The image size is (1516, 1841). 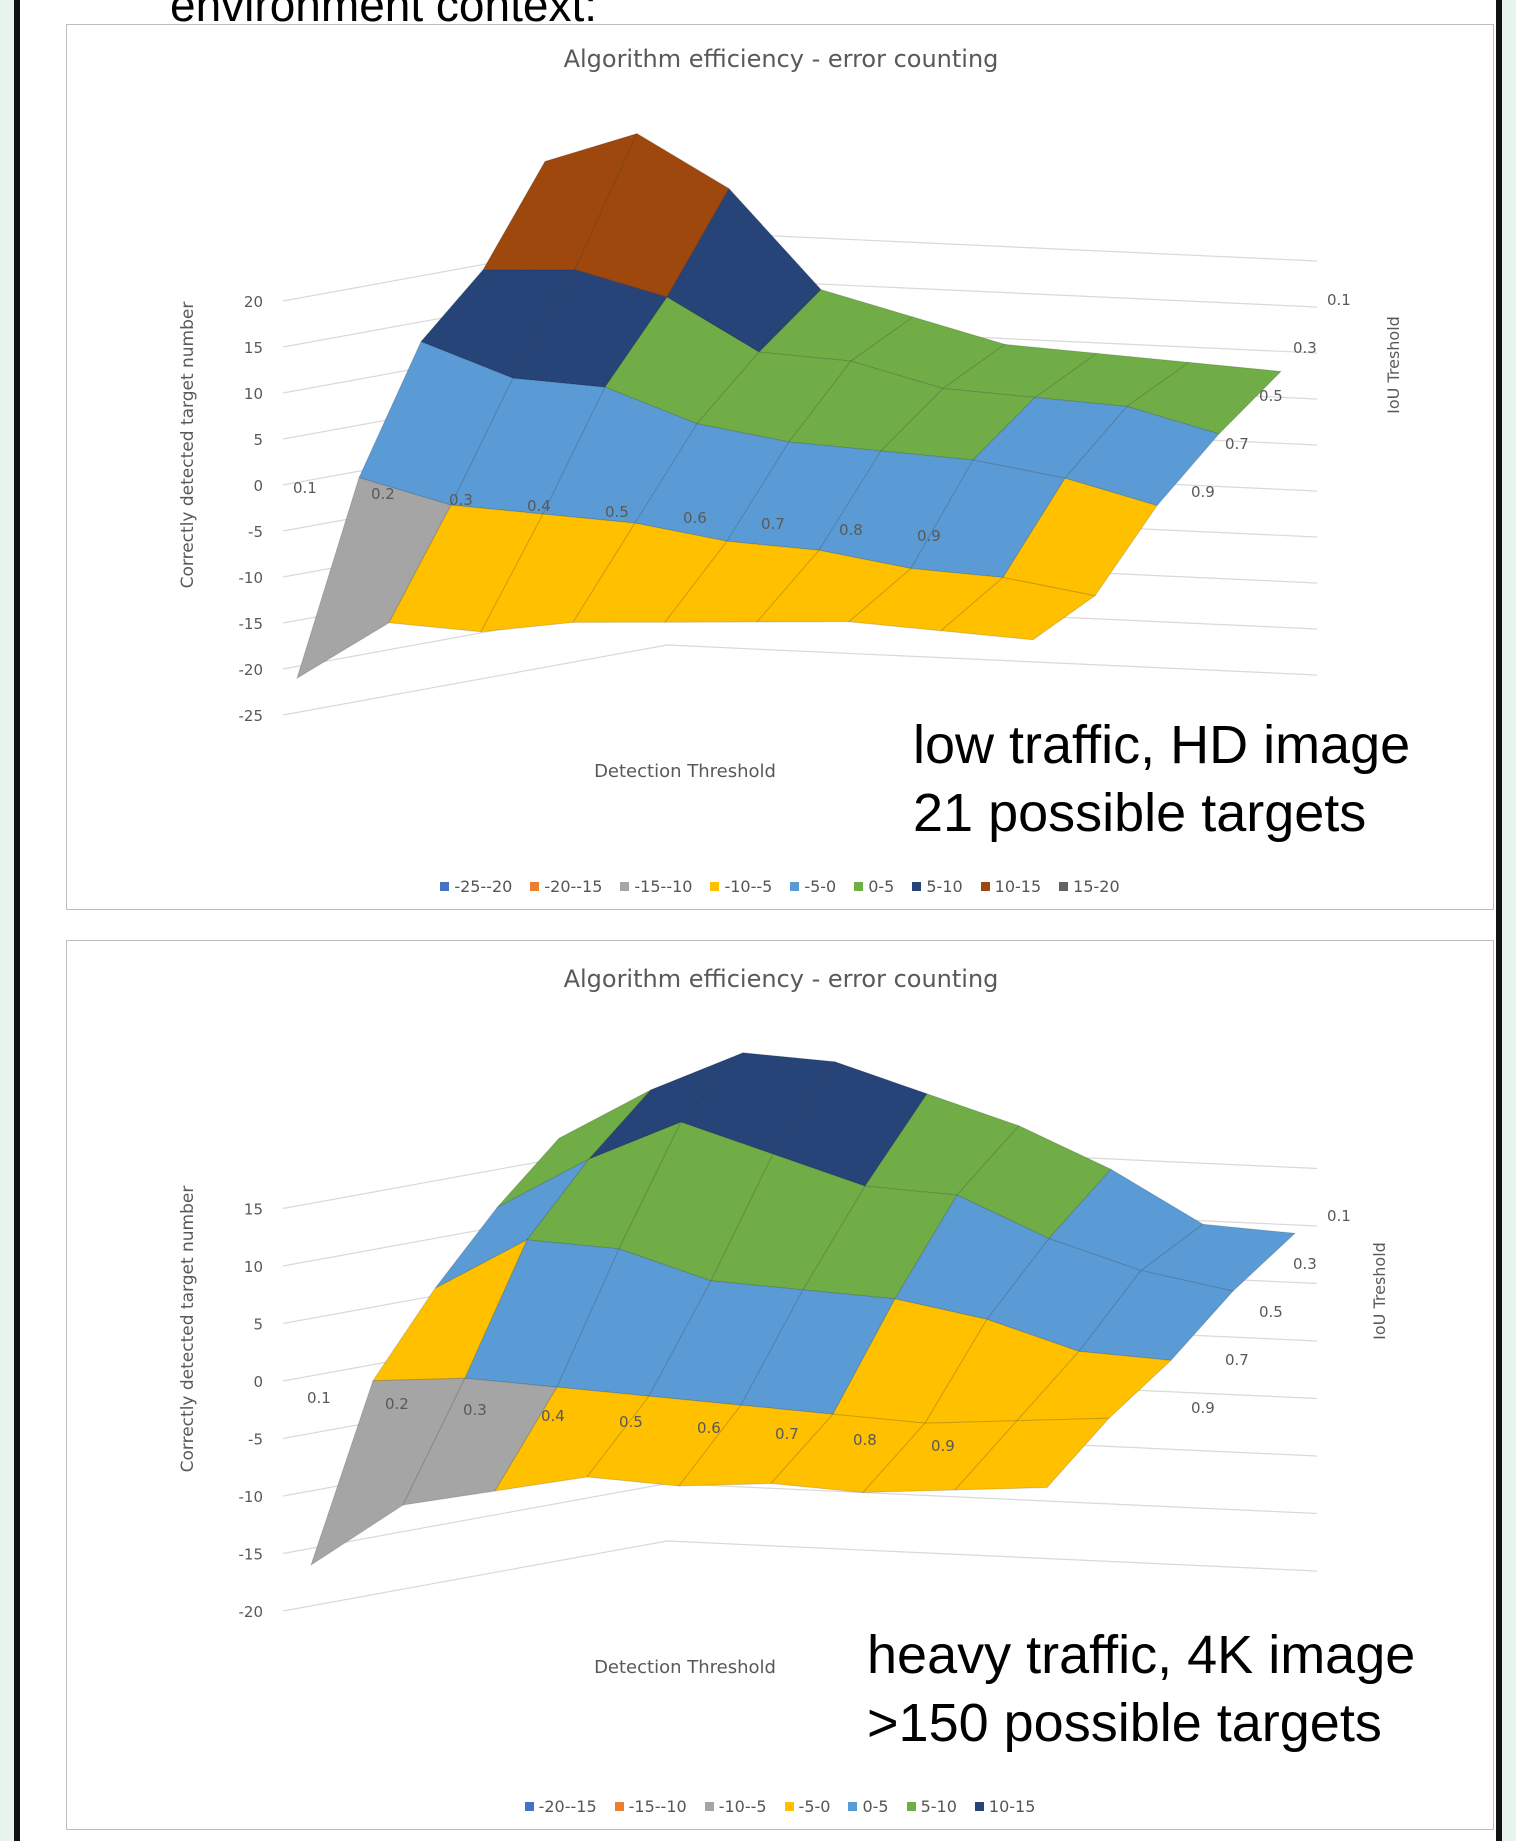 What do you see at coordinates (1141, 1655) in the screenshot?
I see `note-line-1: heavy traffic, 4K image` at bounding box center [1141, 1655].